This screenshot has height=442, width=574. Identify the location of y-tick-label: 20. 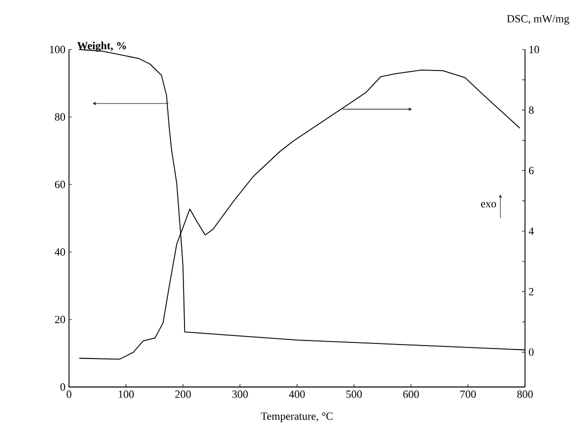
(60, 320).